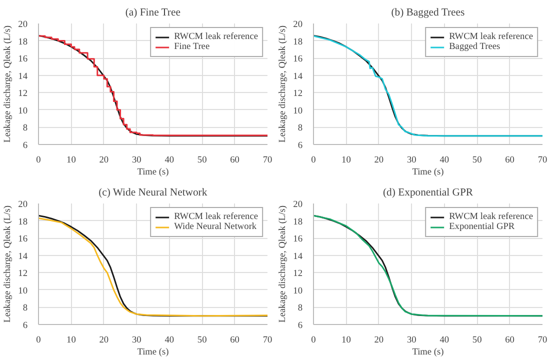  I want to click on chart-title: (c) Wide Neural Network, so click(153, 193).